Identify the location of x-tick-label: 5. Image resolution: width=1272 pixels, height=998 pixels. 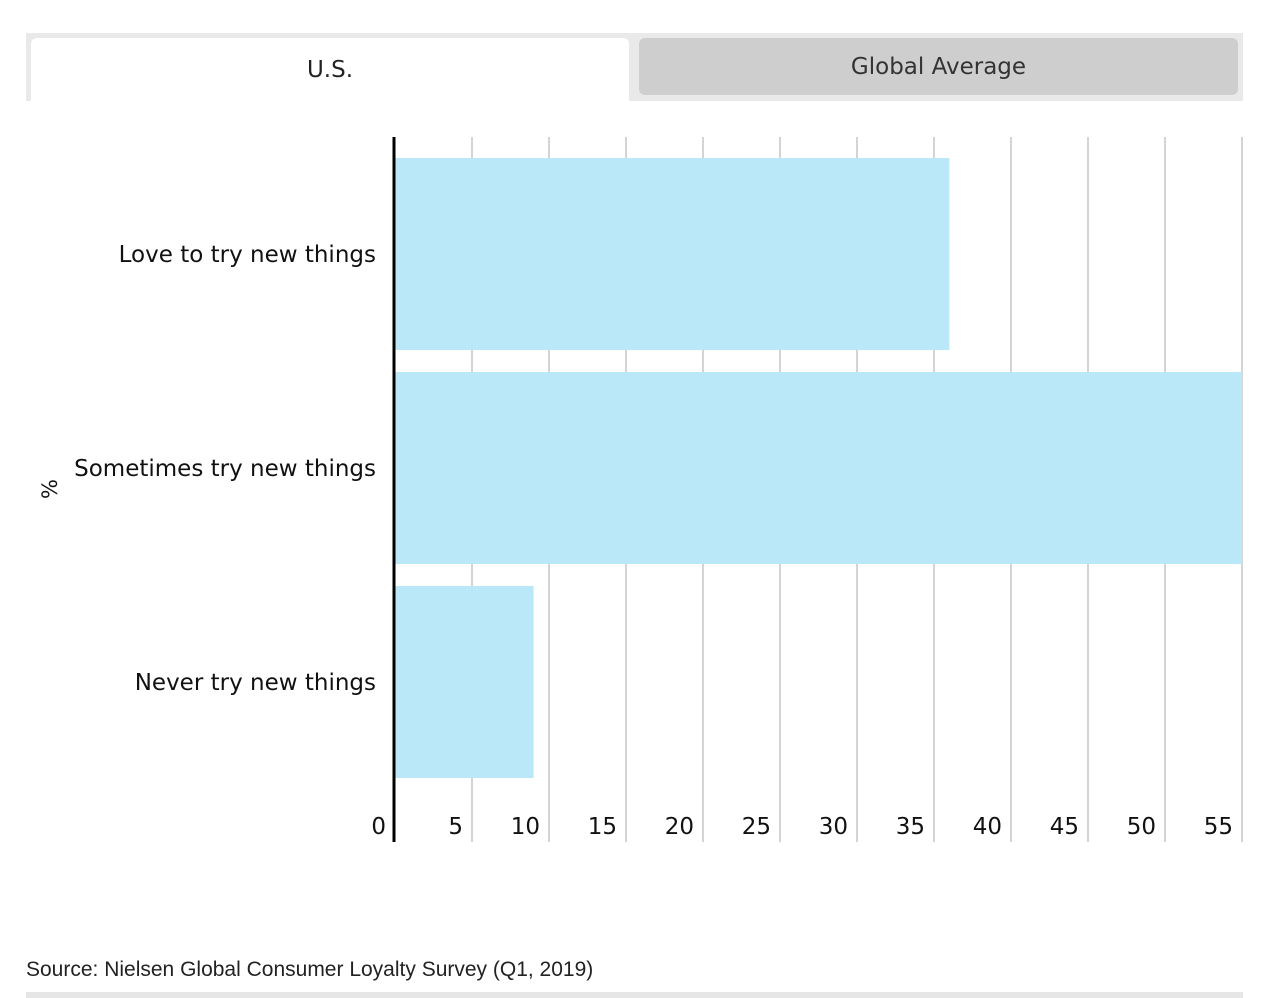
(455, 827).